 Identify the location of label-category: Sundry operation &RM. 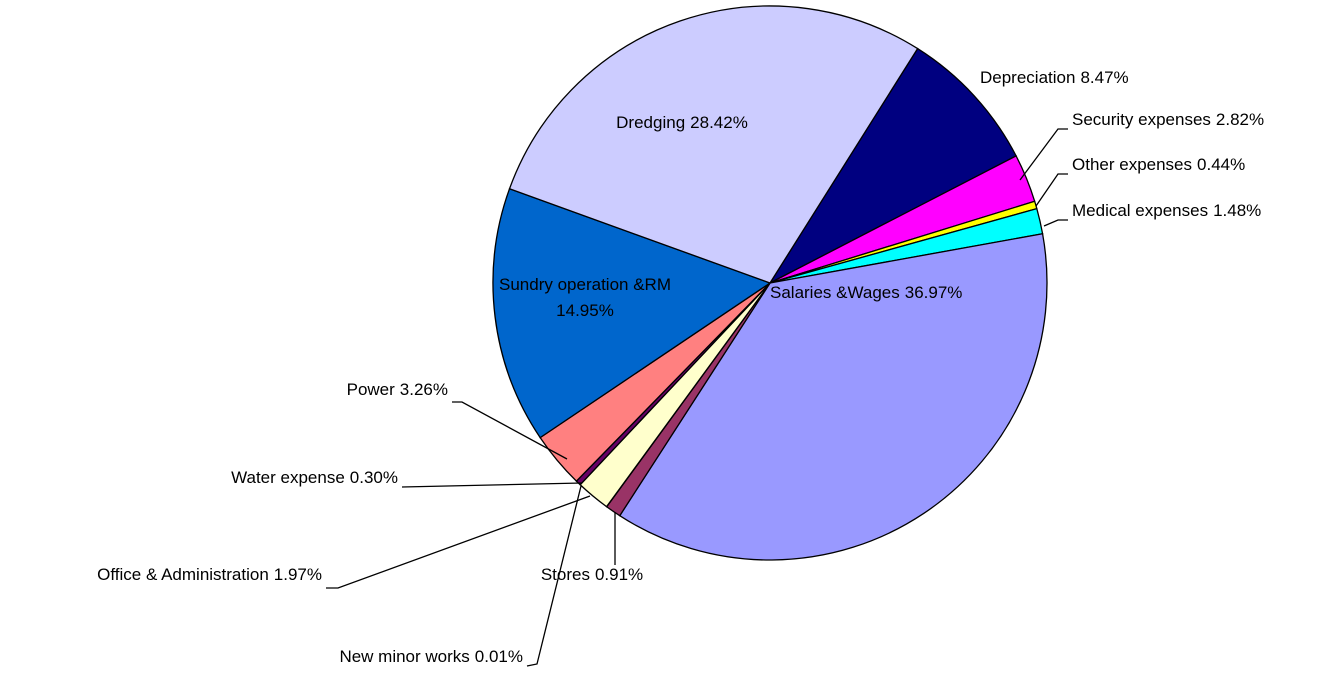
(585, 284).